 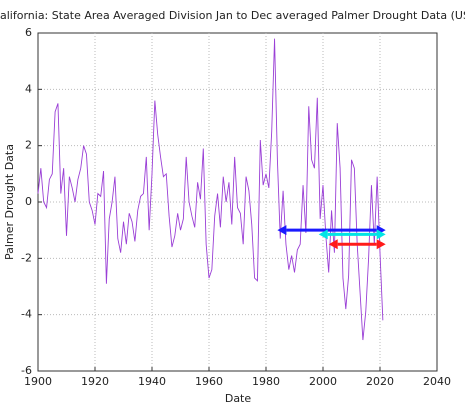 I want to click on x-tick-label: 1940, so click(x=152, y=381).